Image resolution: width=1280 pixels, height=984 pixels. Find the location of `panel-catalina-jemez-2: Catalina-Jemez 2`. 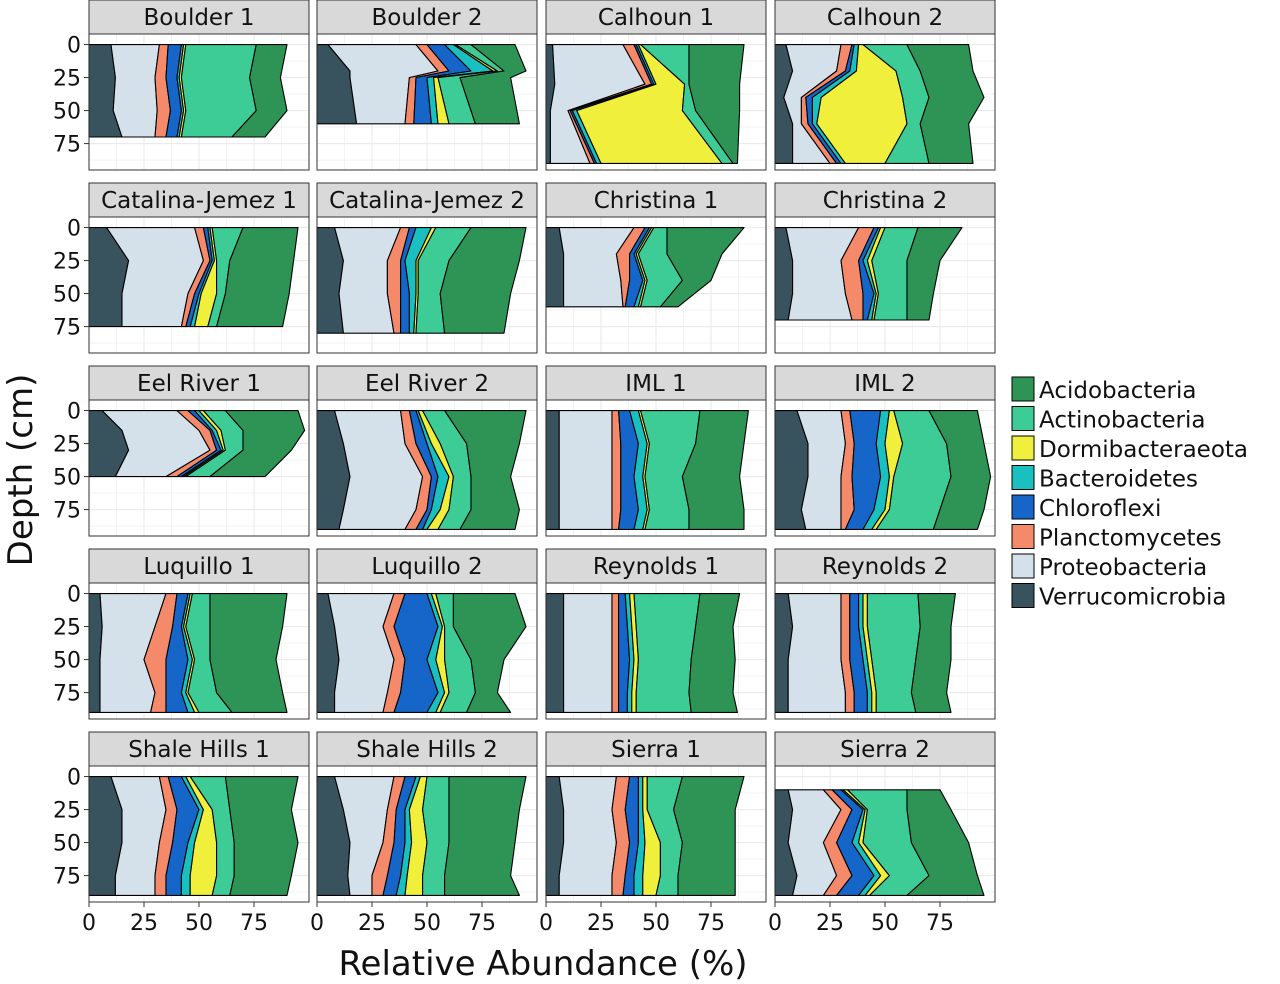

panel-catalina-jemez-2: Catalina-Jemez 2 is located at coordinates (427, 268).